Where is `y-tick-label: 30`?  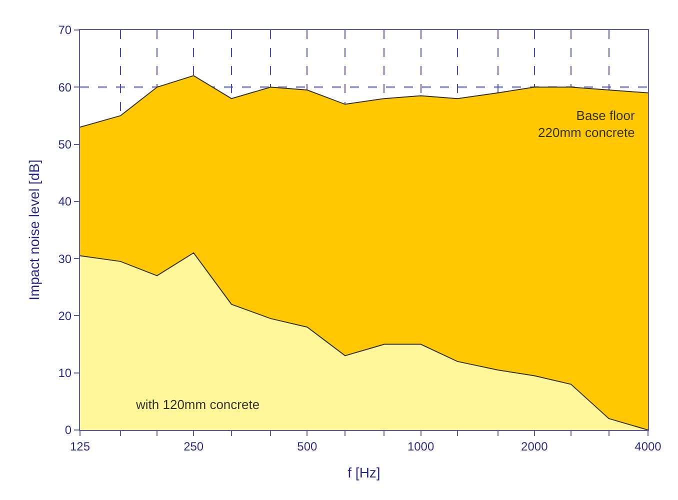
y-tick-label: 30 is located at coordinates (65, 259).